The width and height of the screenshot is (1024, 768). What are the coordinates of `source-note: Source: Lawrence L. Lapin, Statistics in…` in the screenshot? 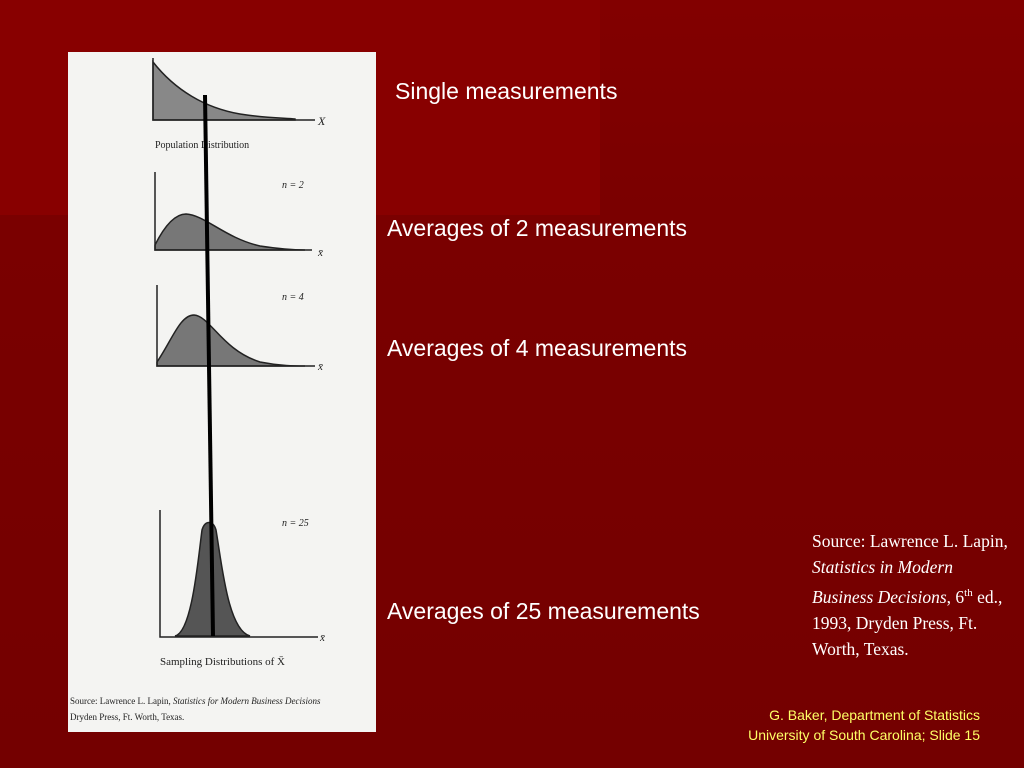 It's located at (912, 595).